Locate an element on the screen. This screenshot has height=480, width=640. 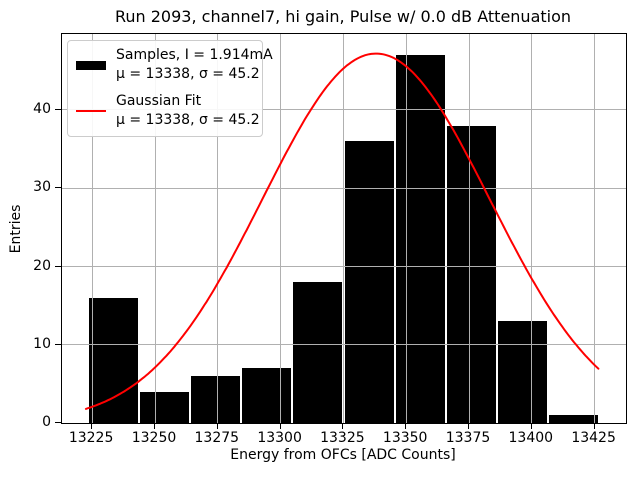
legend-fit-text: Gaussian Fit μ = 13338, σ = 45.2 is located at coordinates (188, 111).